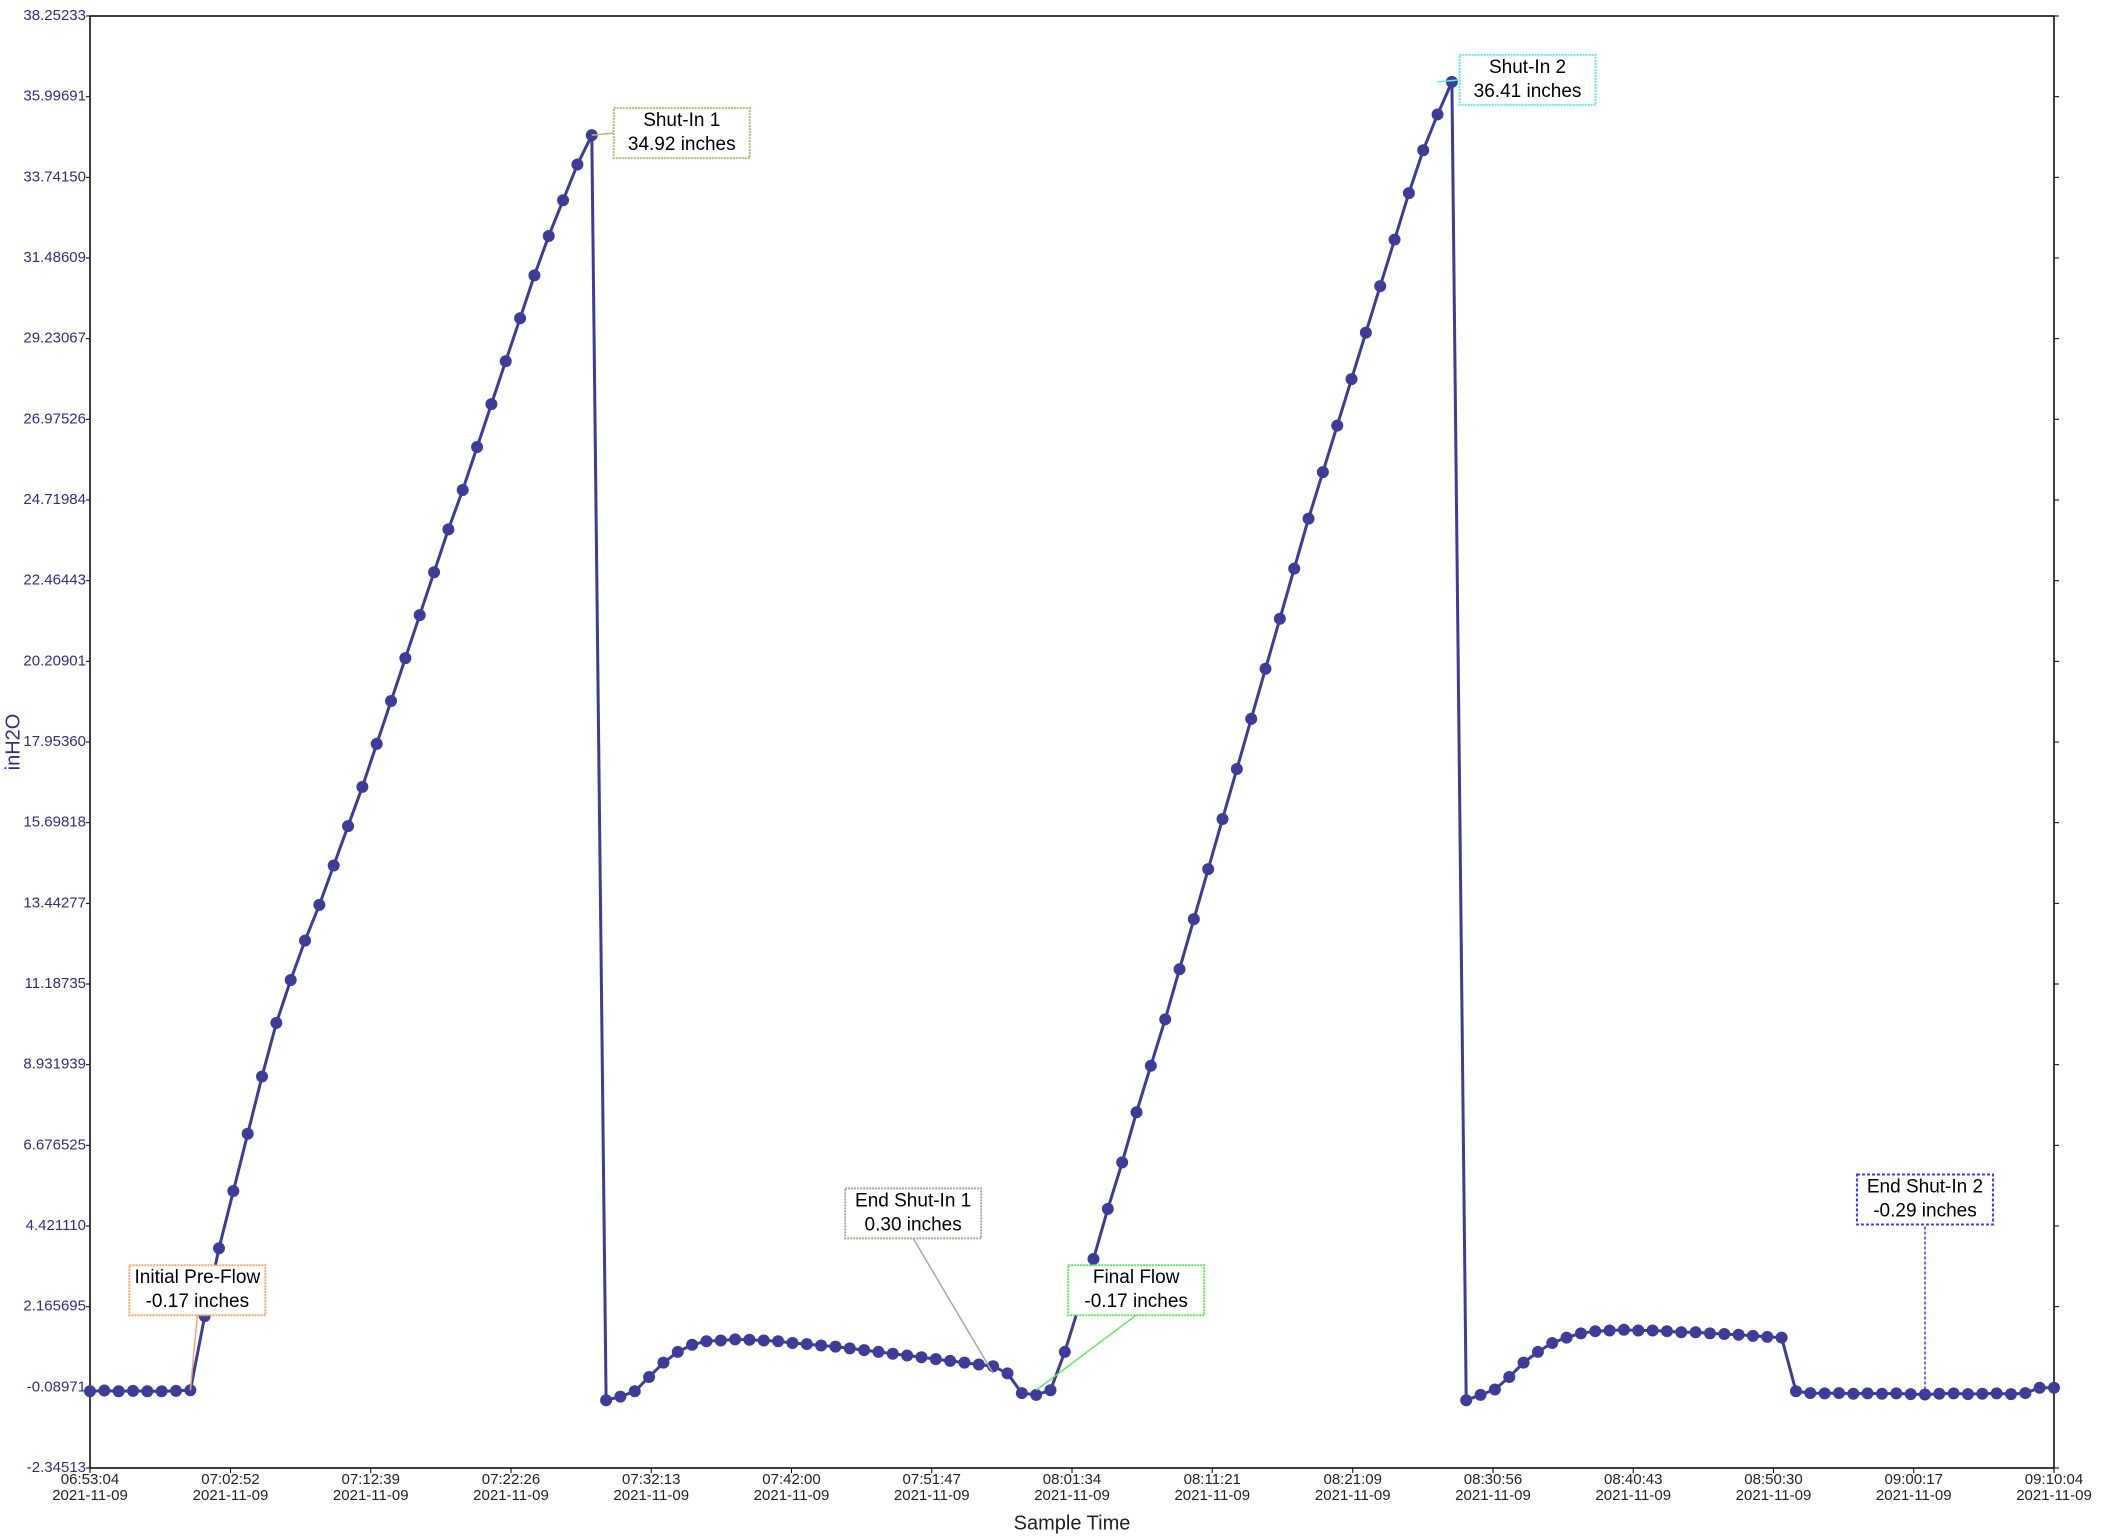  What do you see at coordinates (54, 660) in the screenshot?
I see `y-tick-label: 20.20901` at bounding box center [54, 660].